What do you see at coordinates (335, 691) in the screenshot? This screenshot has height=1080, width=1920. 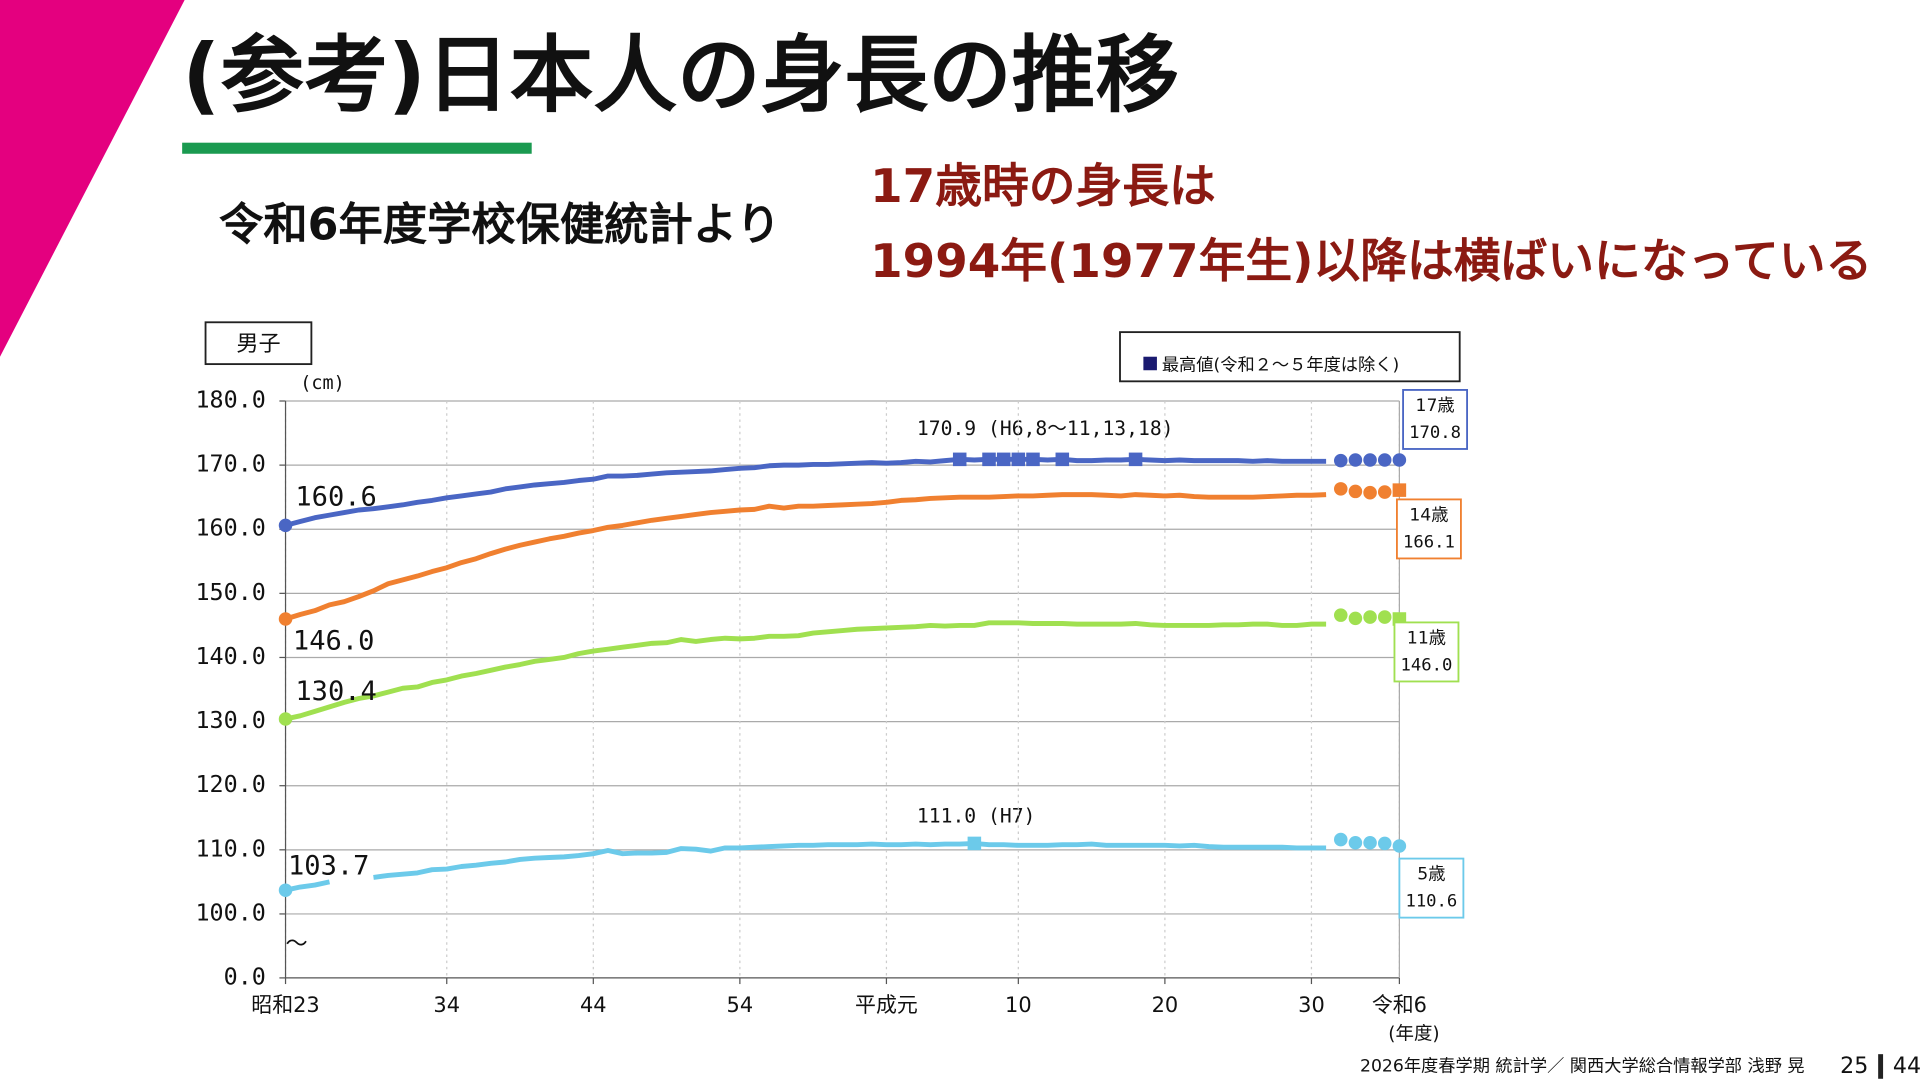 I see `data-label: 130.4` at bounding box center [335, 691].